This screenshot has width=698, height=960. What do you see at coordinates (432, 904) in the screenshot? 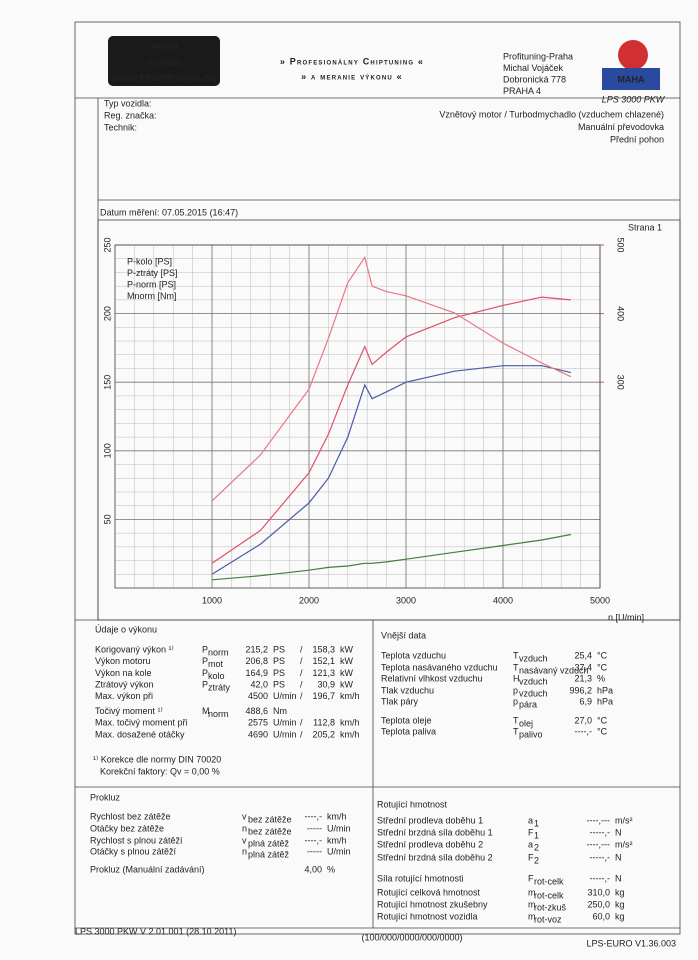
I see `row-label: Rotující hmotnost zkušebny` at bounding box center [432, 904].